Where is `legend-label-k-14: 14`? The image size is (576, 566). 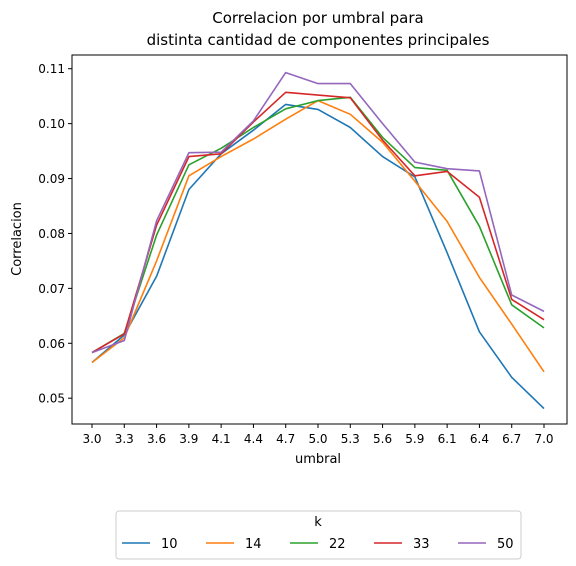 legend-label-k-14: 14 is located at coordinates (253, 544).